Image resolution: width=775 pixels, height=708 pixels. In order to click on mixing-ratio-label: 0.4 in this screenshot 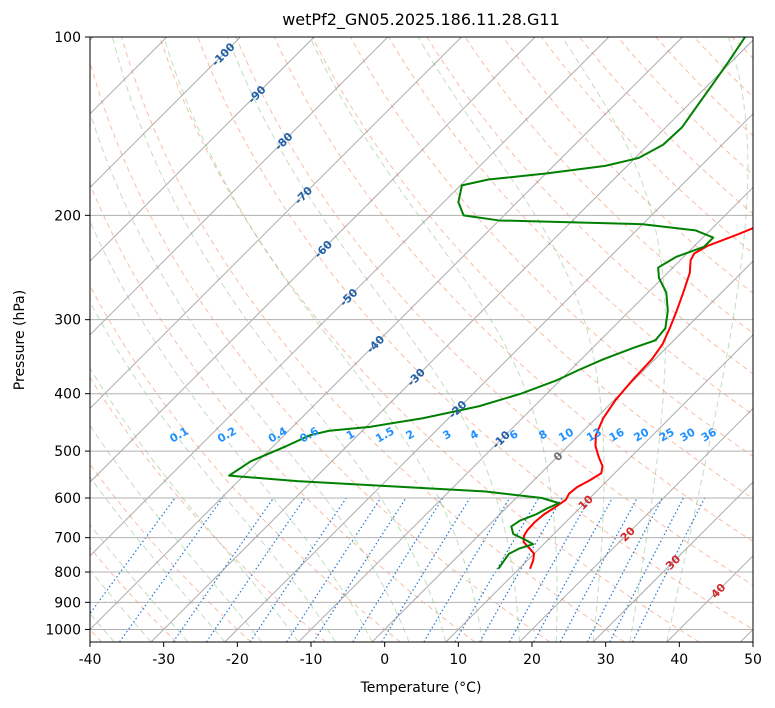, I will do `click(278, 434)`.